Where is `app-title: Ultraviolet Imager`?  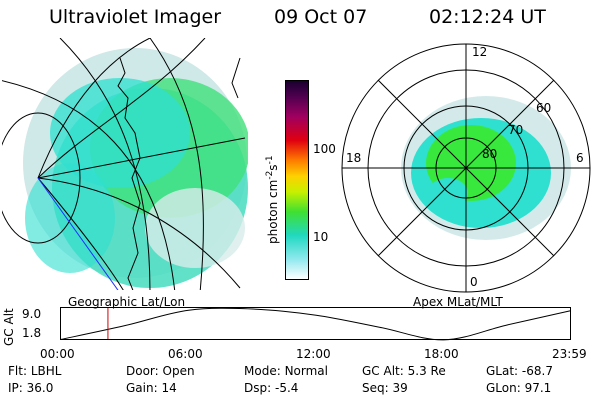
app-title: Ultraviolet Imager is located at coordinates (135, 17).